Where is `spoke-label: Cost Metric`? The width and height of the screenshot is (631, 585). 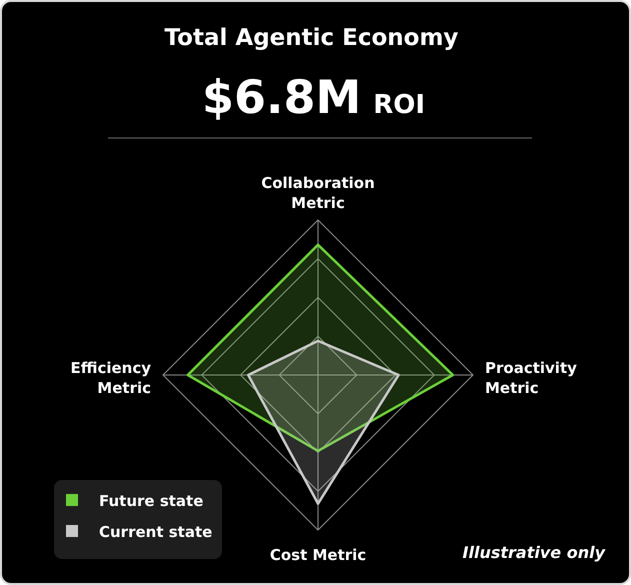
spoke-label: Cost Metric is located at coordinates (318, 555).